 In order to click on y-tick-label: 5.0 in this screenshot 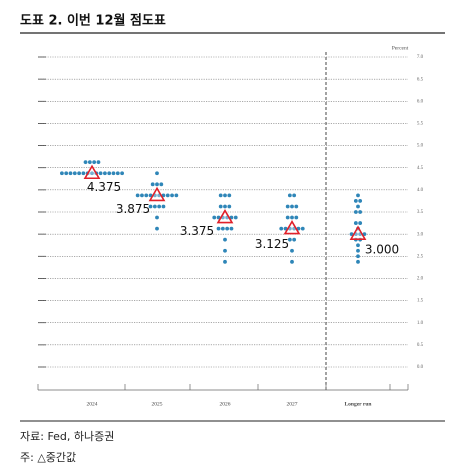, I will do `click(420, 146)`.